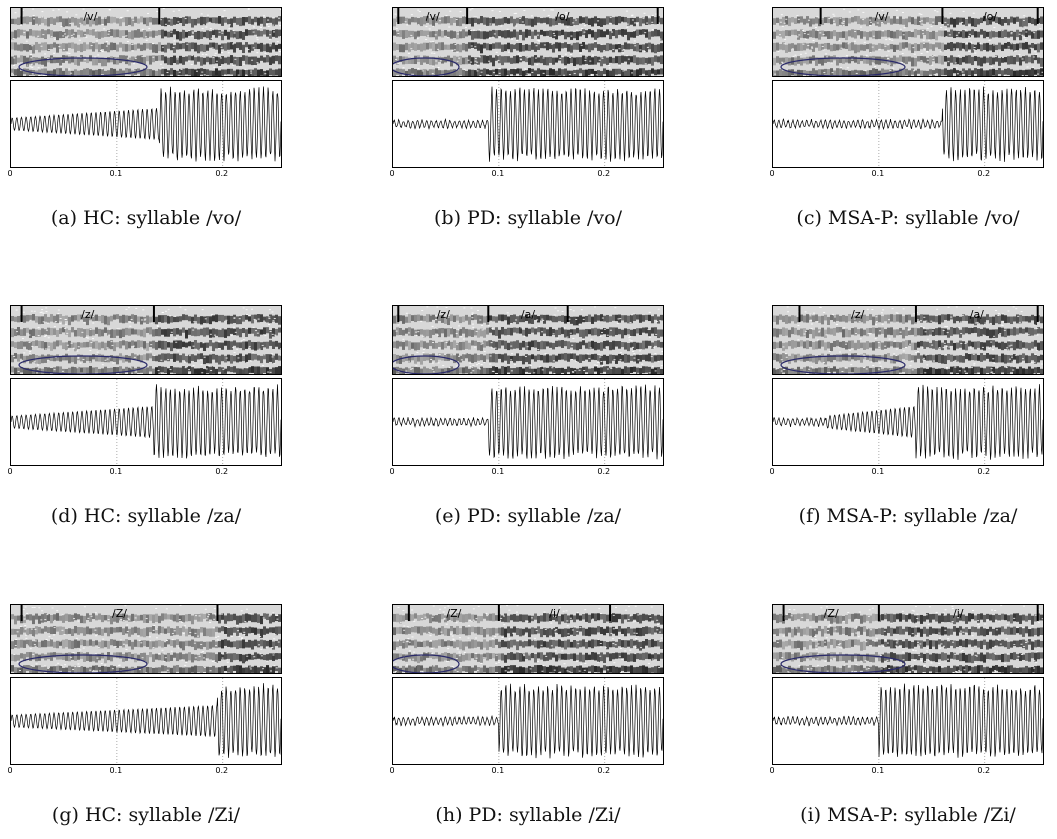 The width and height of the screenshot is (1057, 839). What do you see at coordinates (528, 815) in the screenshot?
I see `panel-caption: (h) PD: syllable /Zi/` at bounding box center [528, 815].